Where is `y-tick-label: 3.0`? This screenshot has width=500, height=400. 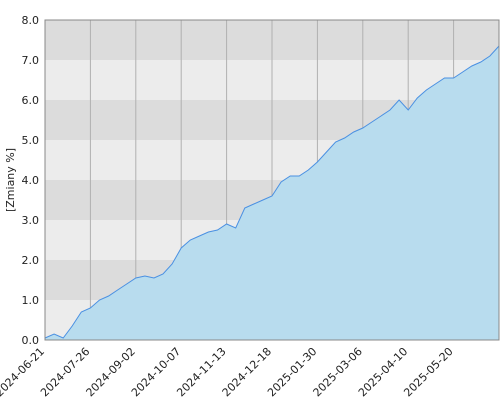
y-tick-label: 3.0 is located at coordinates (31, 220).